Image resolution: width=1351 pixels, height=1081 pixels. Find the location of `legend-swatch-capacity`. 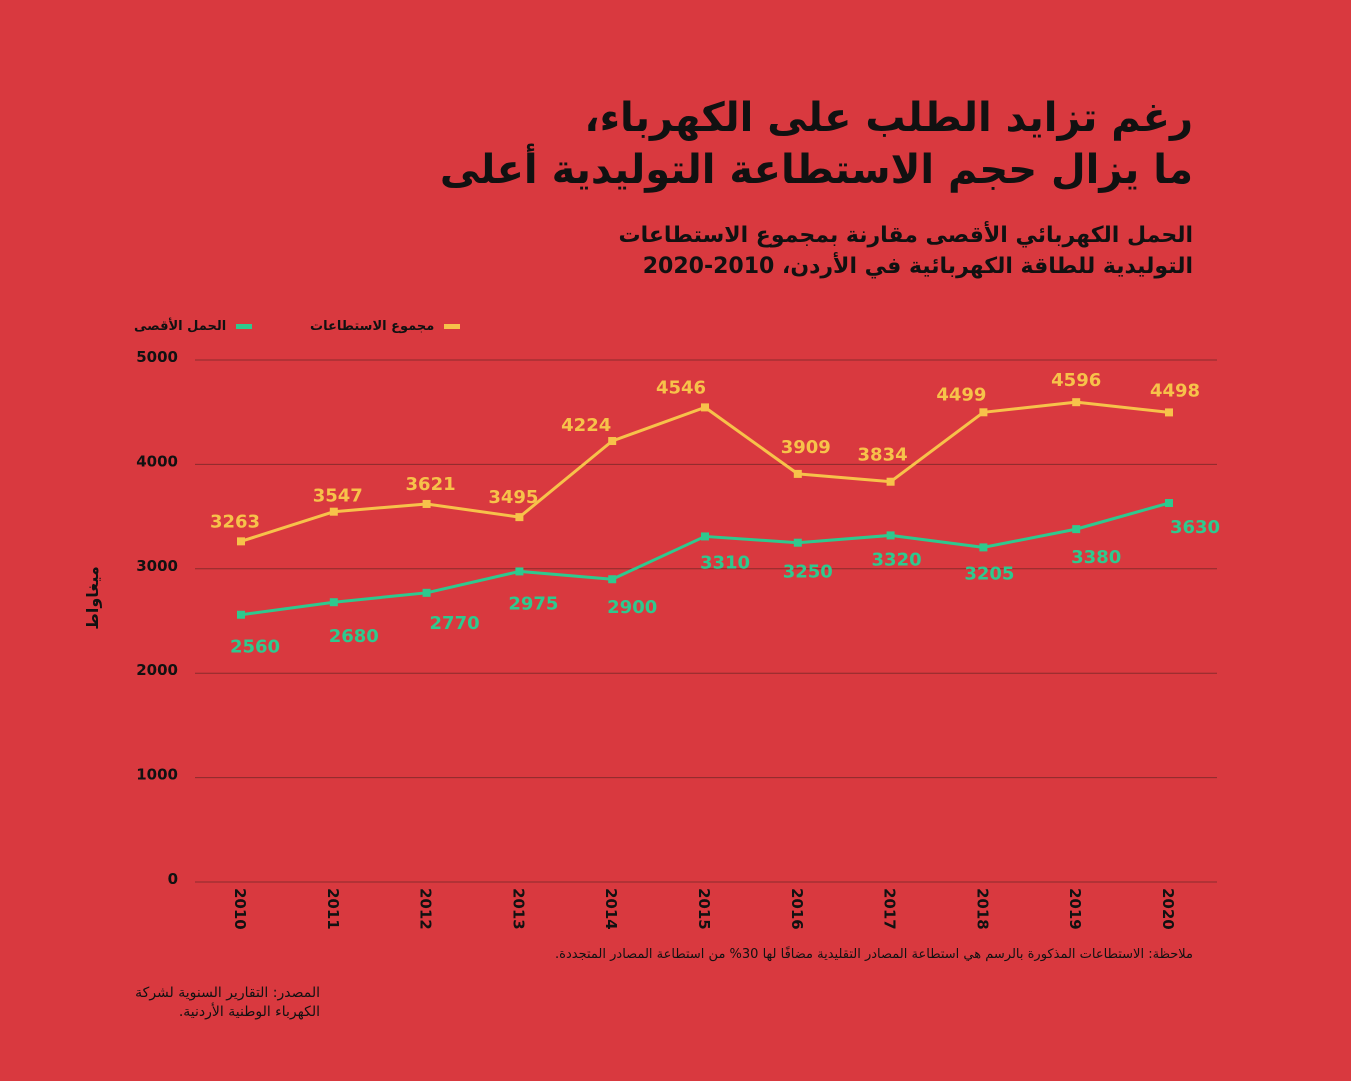

legend-swatch-capacity is located at coordinates (452, 326).